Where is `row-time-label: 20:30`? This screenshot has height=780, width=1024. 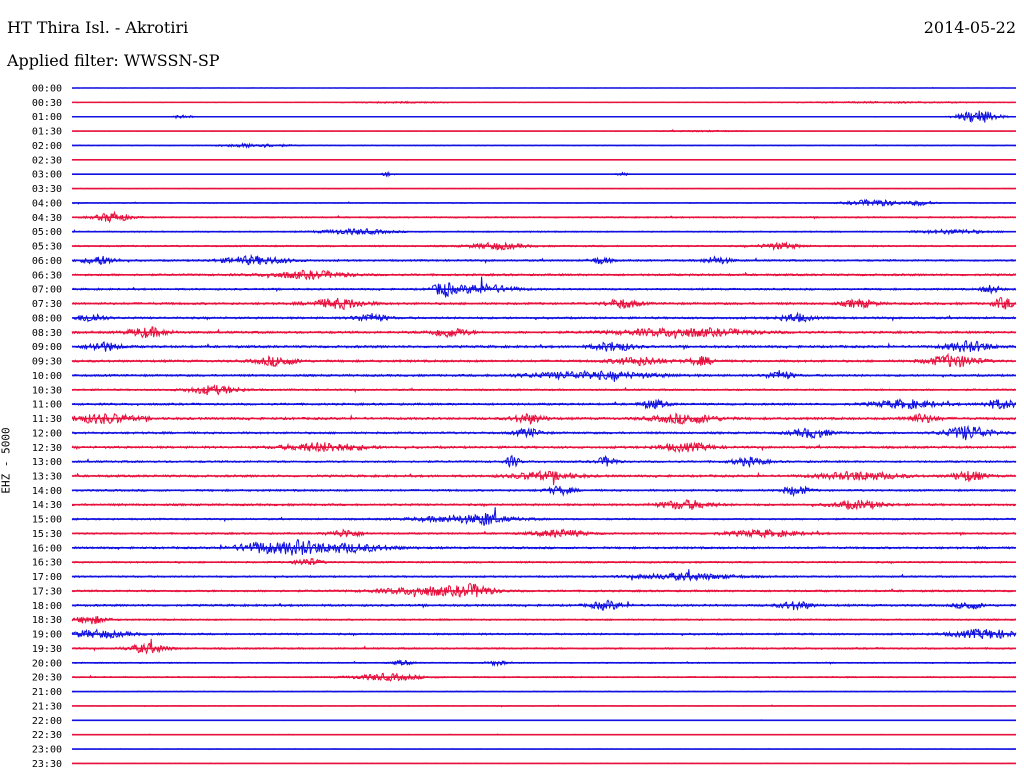
row-time-label: 20:30 is located at coordinates (47, 678).